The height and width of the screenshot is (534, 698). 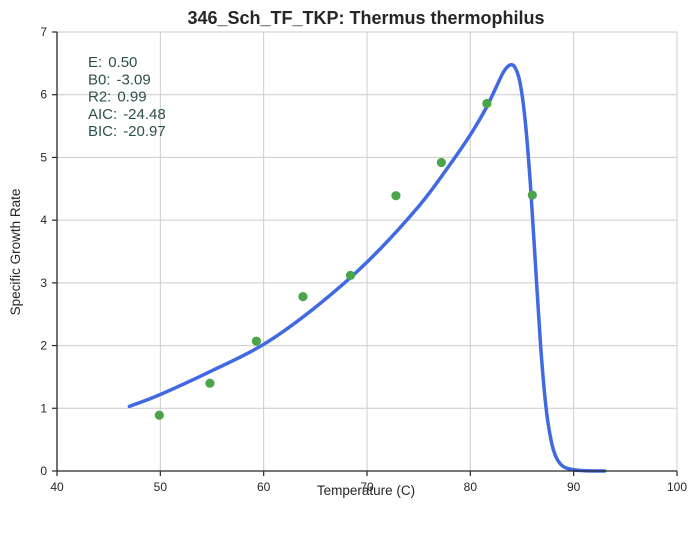 I want to click on stat-line: BIC: -20.97, so click(x=127, y=131).